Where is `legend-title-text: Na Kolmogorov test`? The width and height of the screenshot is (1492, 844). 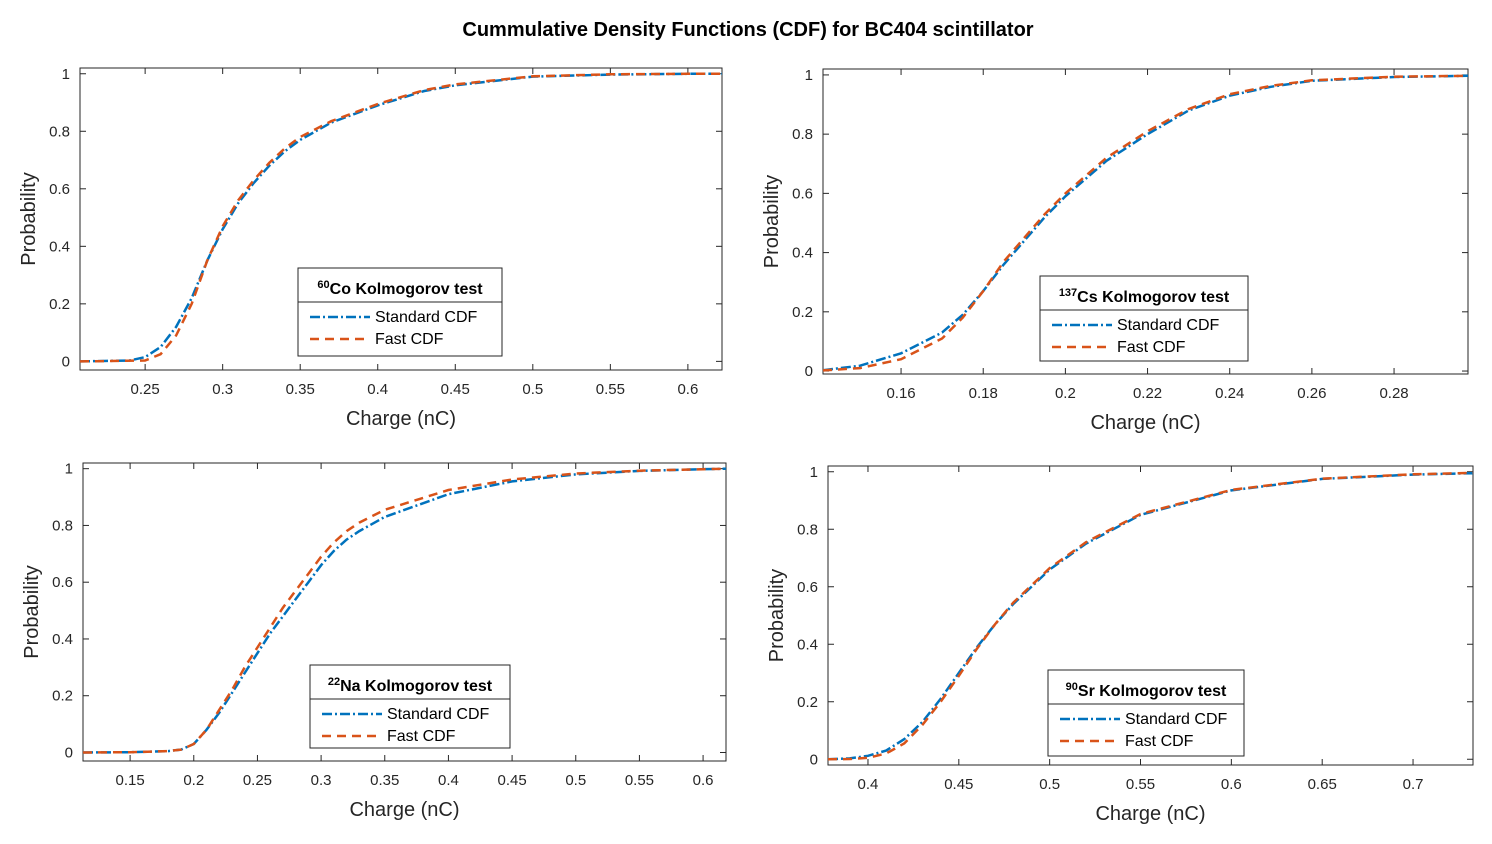
legend-title-text: Na Kolmogorov test is located at coordinates (416, 686).